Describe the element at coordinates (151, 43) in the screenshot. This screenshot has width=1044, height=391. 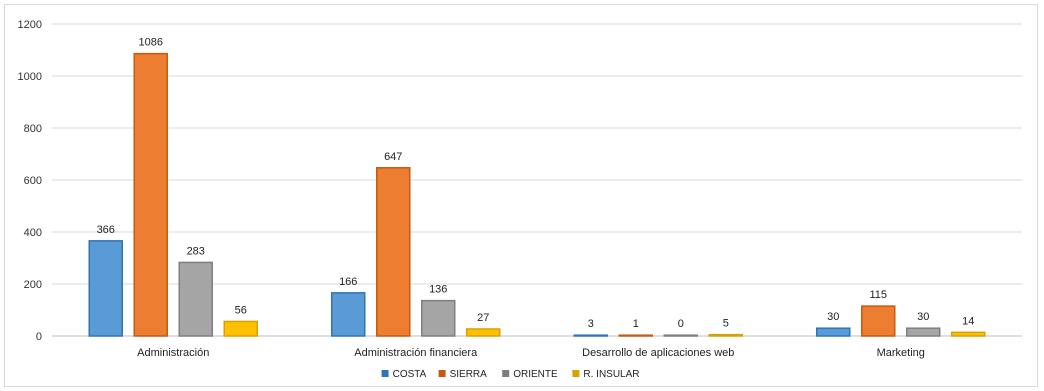
I see `data-label: 1086` at that location.